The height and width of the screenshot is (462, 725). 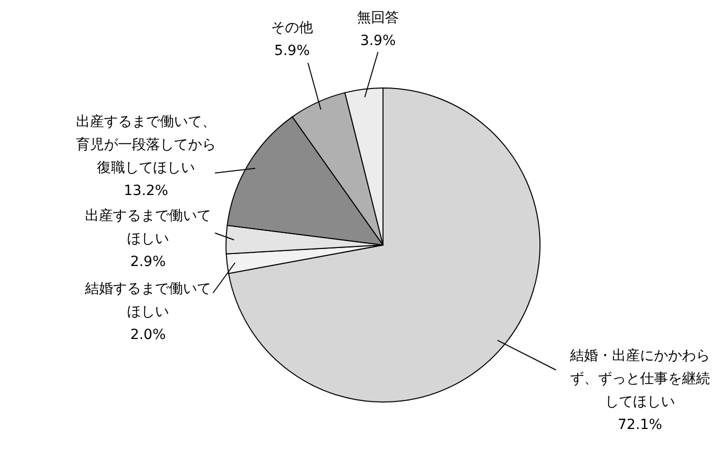 What do you see at coordinates (378, 18) in the screenshot?
I see `slice-label: 無回答` at bounding box center [378, 18].